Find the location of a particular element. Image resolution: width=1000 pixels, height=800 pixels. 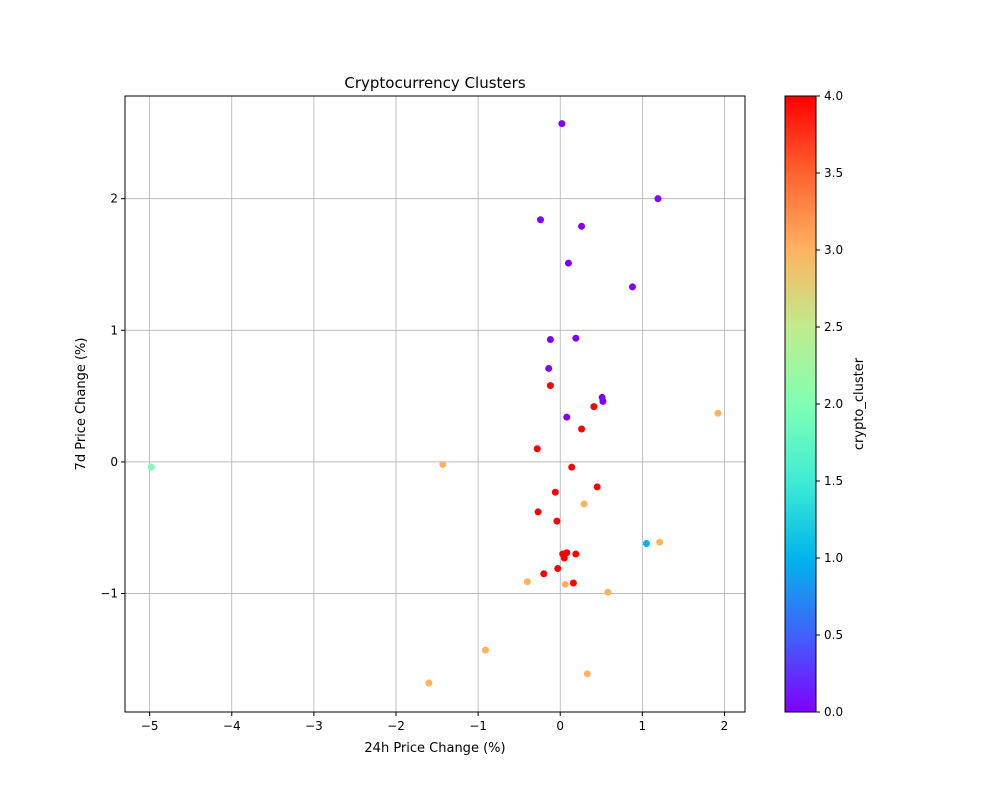

x-axis-ticks: −5 −4 −3 −2 −1 0 1 2 is located at coordinates (435, 722).